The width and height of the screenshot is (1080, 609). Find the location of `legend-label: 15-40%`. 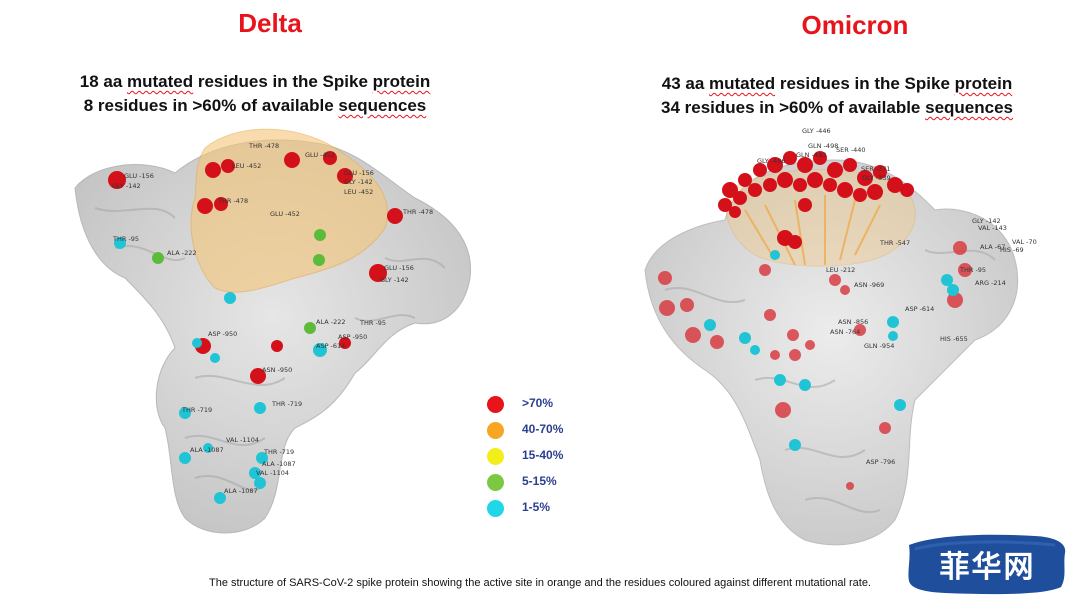

legend-label: 15-40% is located at coordinates (543, 455).